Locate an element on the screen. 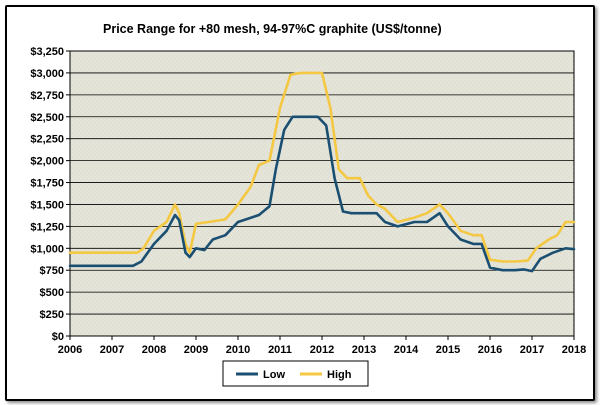 The width and height of the screenshot is (600, 405). y-tick-label: $1,500 is located at coordinates (47, 205).